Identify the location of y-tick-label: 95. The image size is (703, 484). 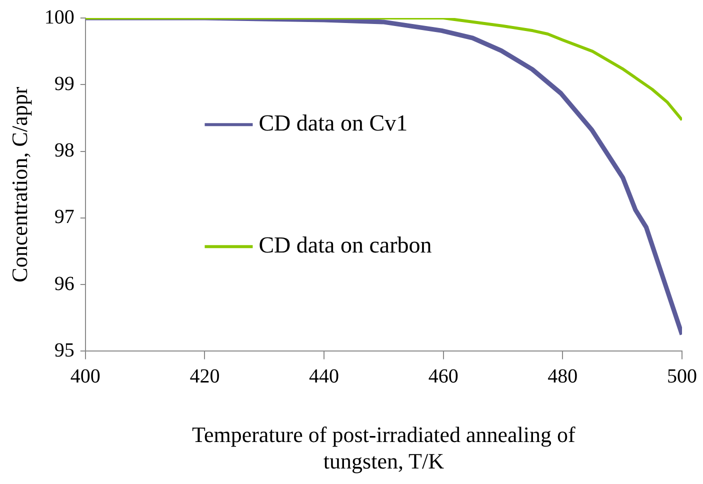
(64, 350).